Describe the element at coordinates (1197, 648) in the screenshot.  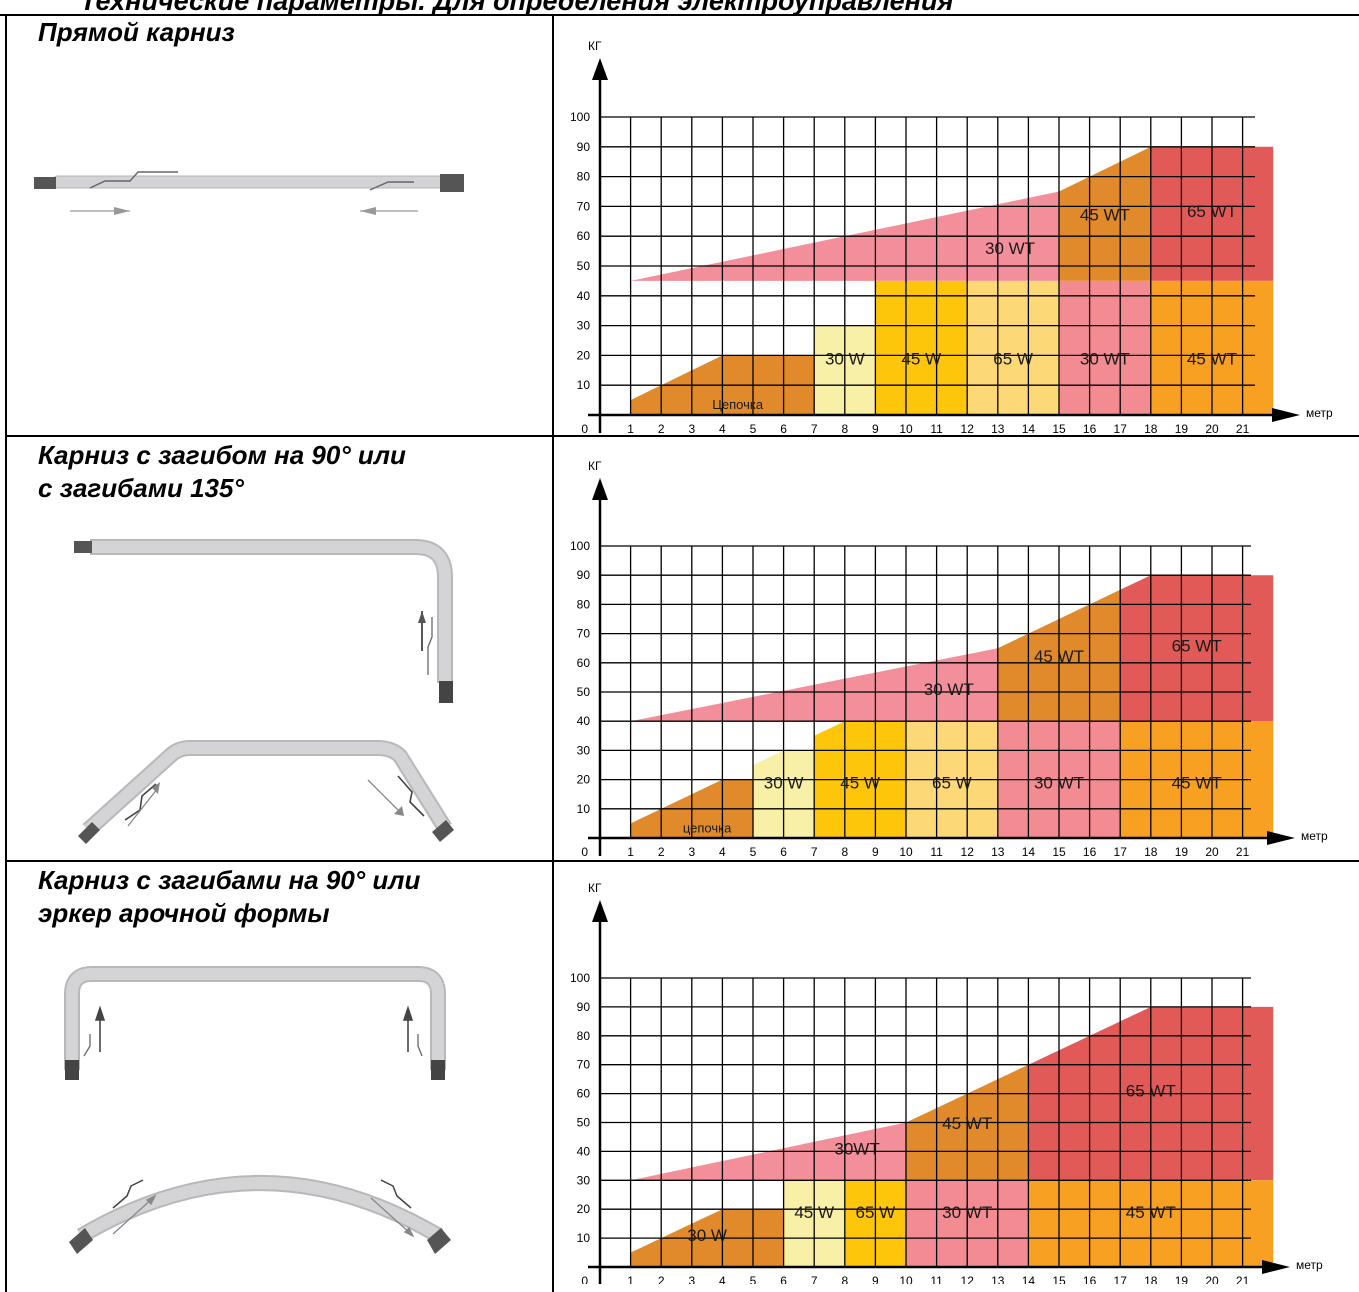
I see `chart-zone-upper` at that location.